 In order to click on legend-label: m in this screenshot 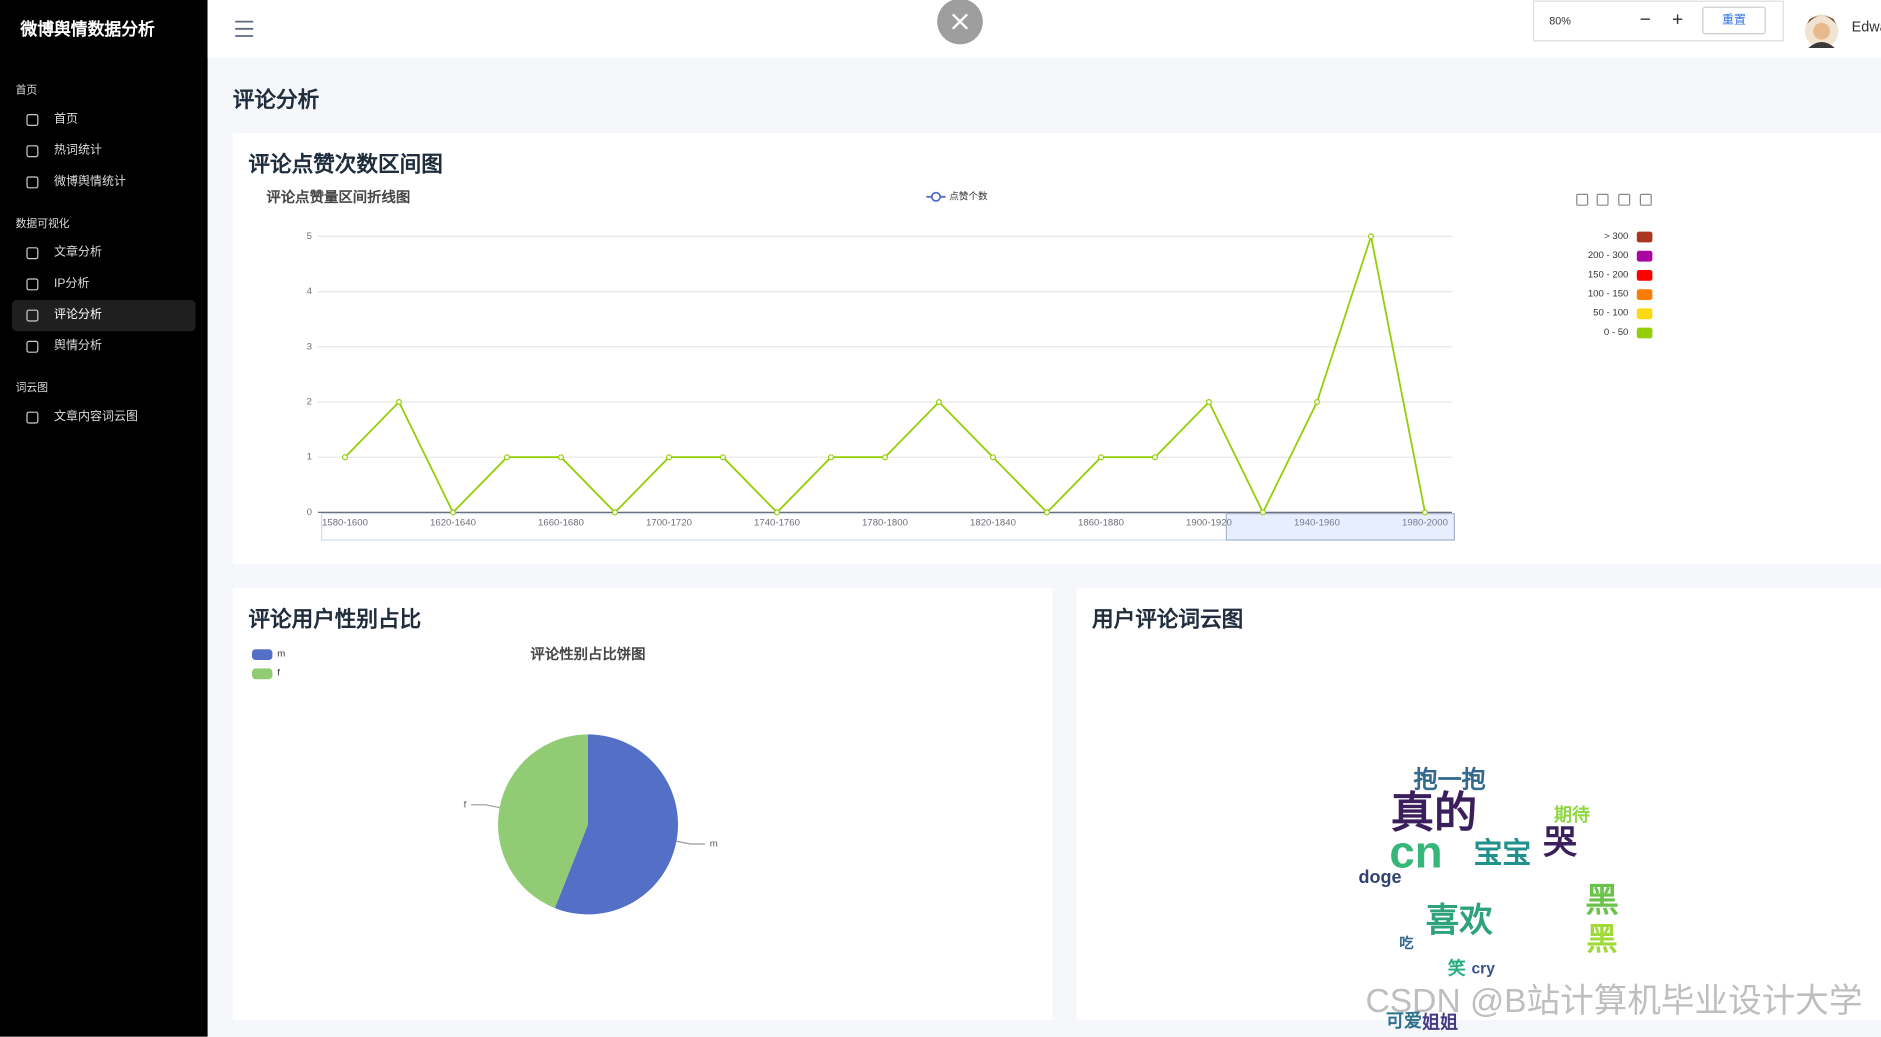, I will do `click(281, 654)`.